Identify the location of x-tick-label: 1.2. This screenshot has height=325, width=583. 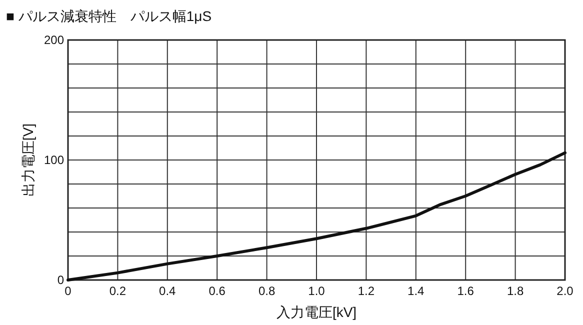
(366, 291).